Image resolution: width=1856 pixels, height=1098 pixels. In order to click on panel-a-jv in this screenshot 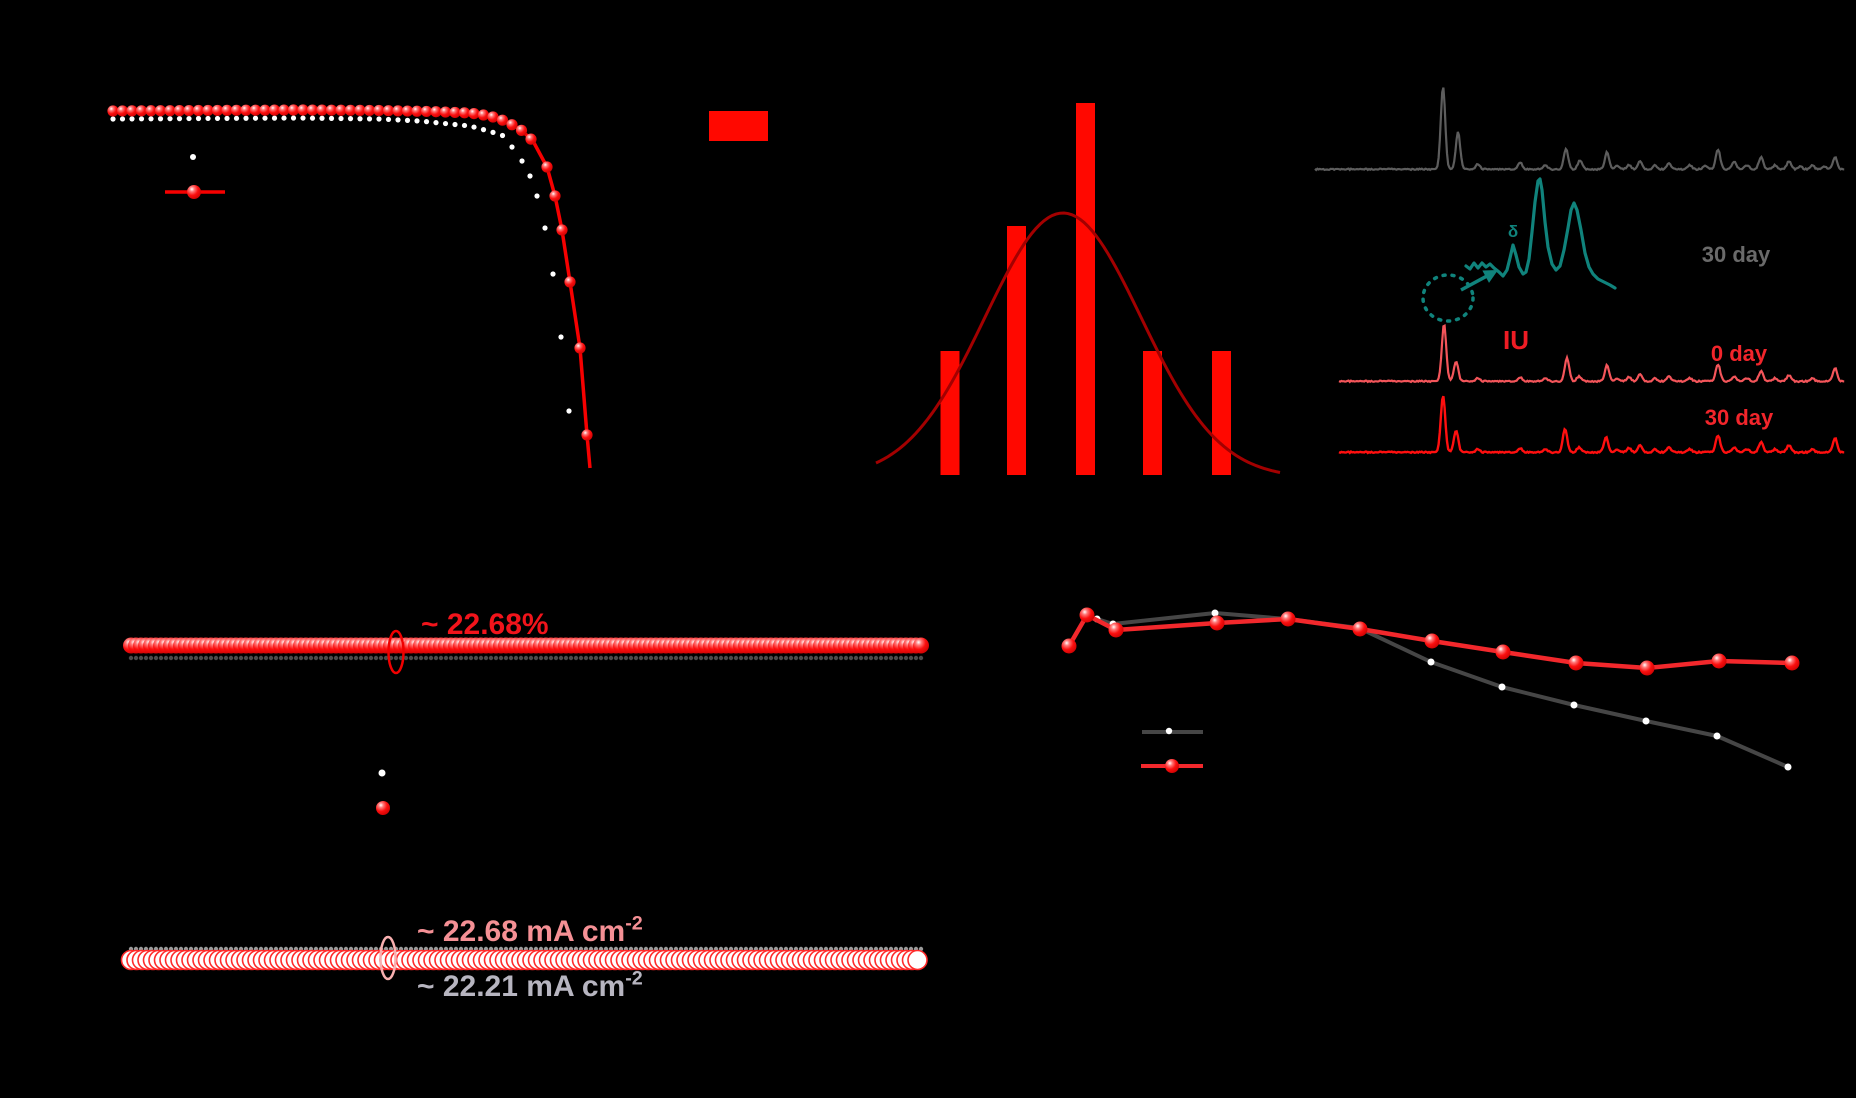, I will do `click(350, 286)`.